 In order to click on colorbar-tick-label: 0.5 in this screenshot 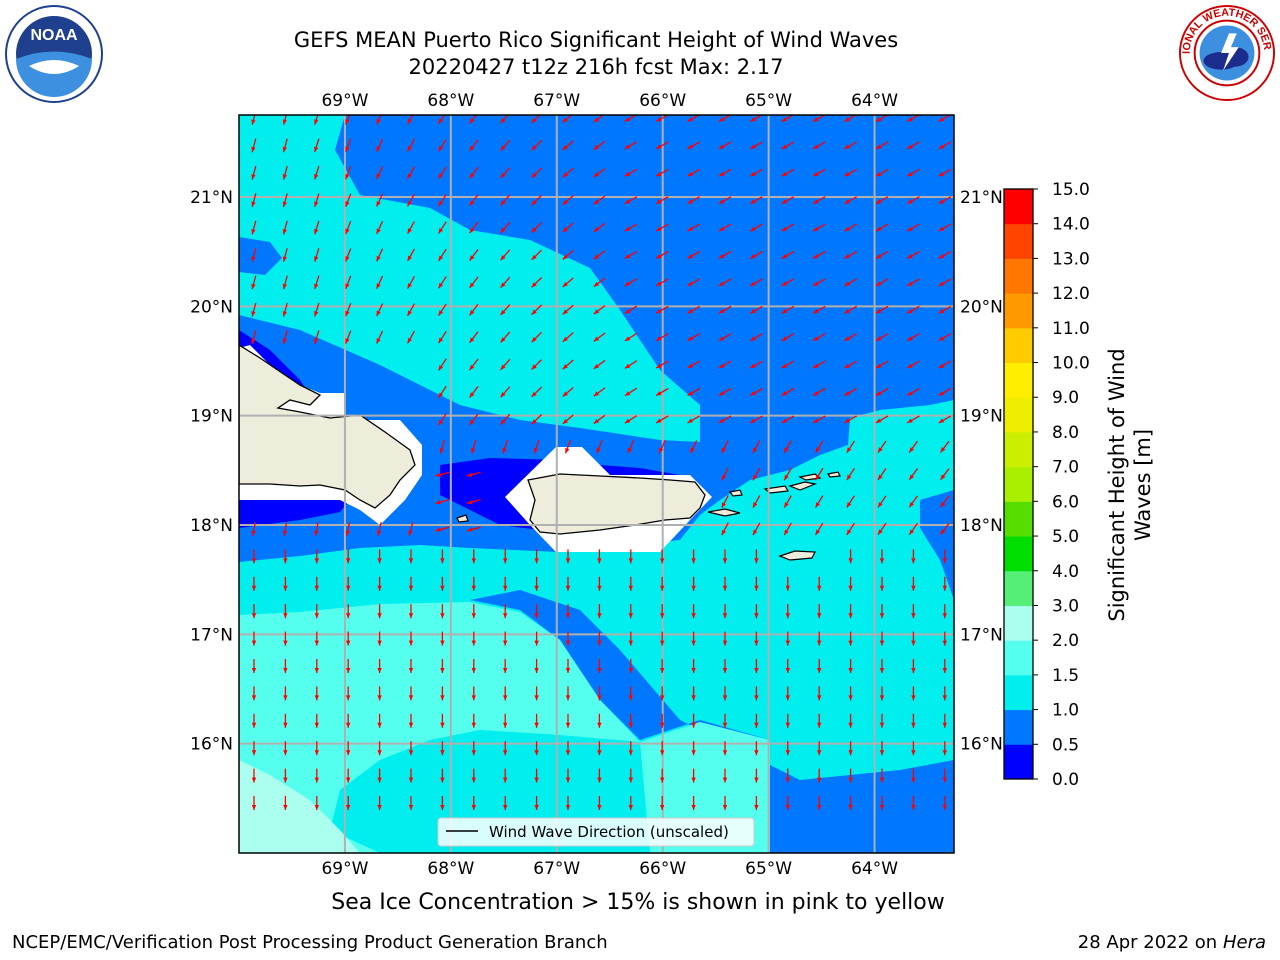, I will do `click(1065, 745)`.